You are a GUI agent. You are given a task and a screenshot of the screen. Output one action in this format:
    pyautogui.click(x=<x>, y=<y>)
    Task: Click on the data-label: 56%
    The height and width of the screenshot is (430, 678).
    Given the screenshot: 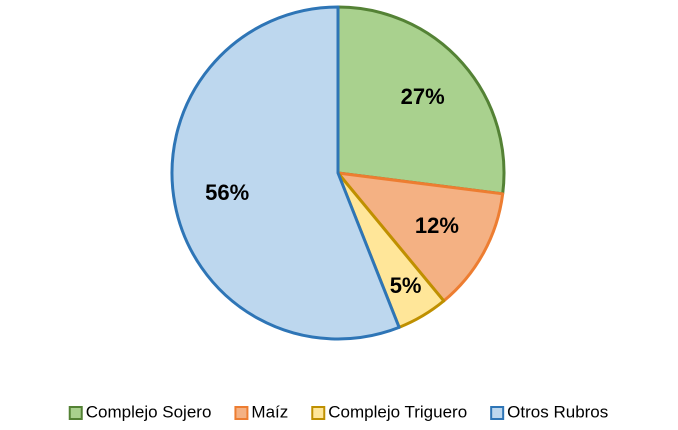 What is the action you would take?
    pyautogui.click(x=227, y=192)
    